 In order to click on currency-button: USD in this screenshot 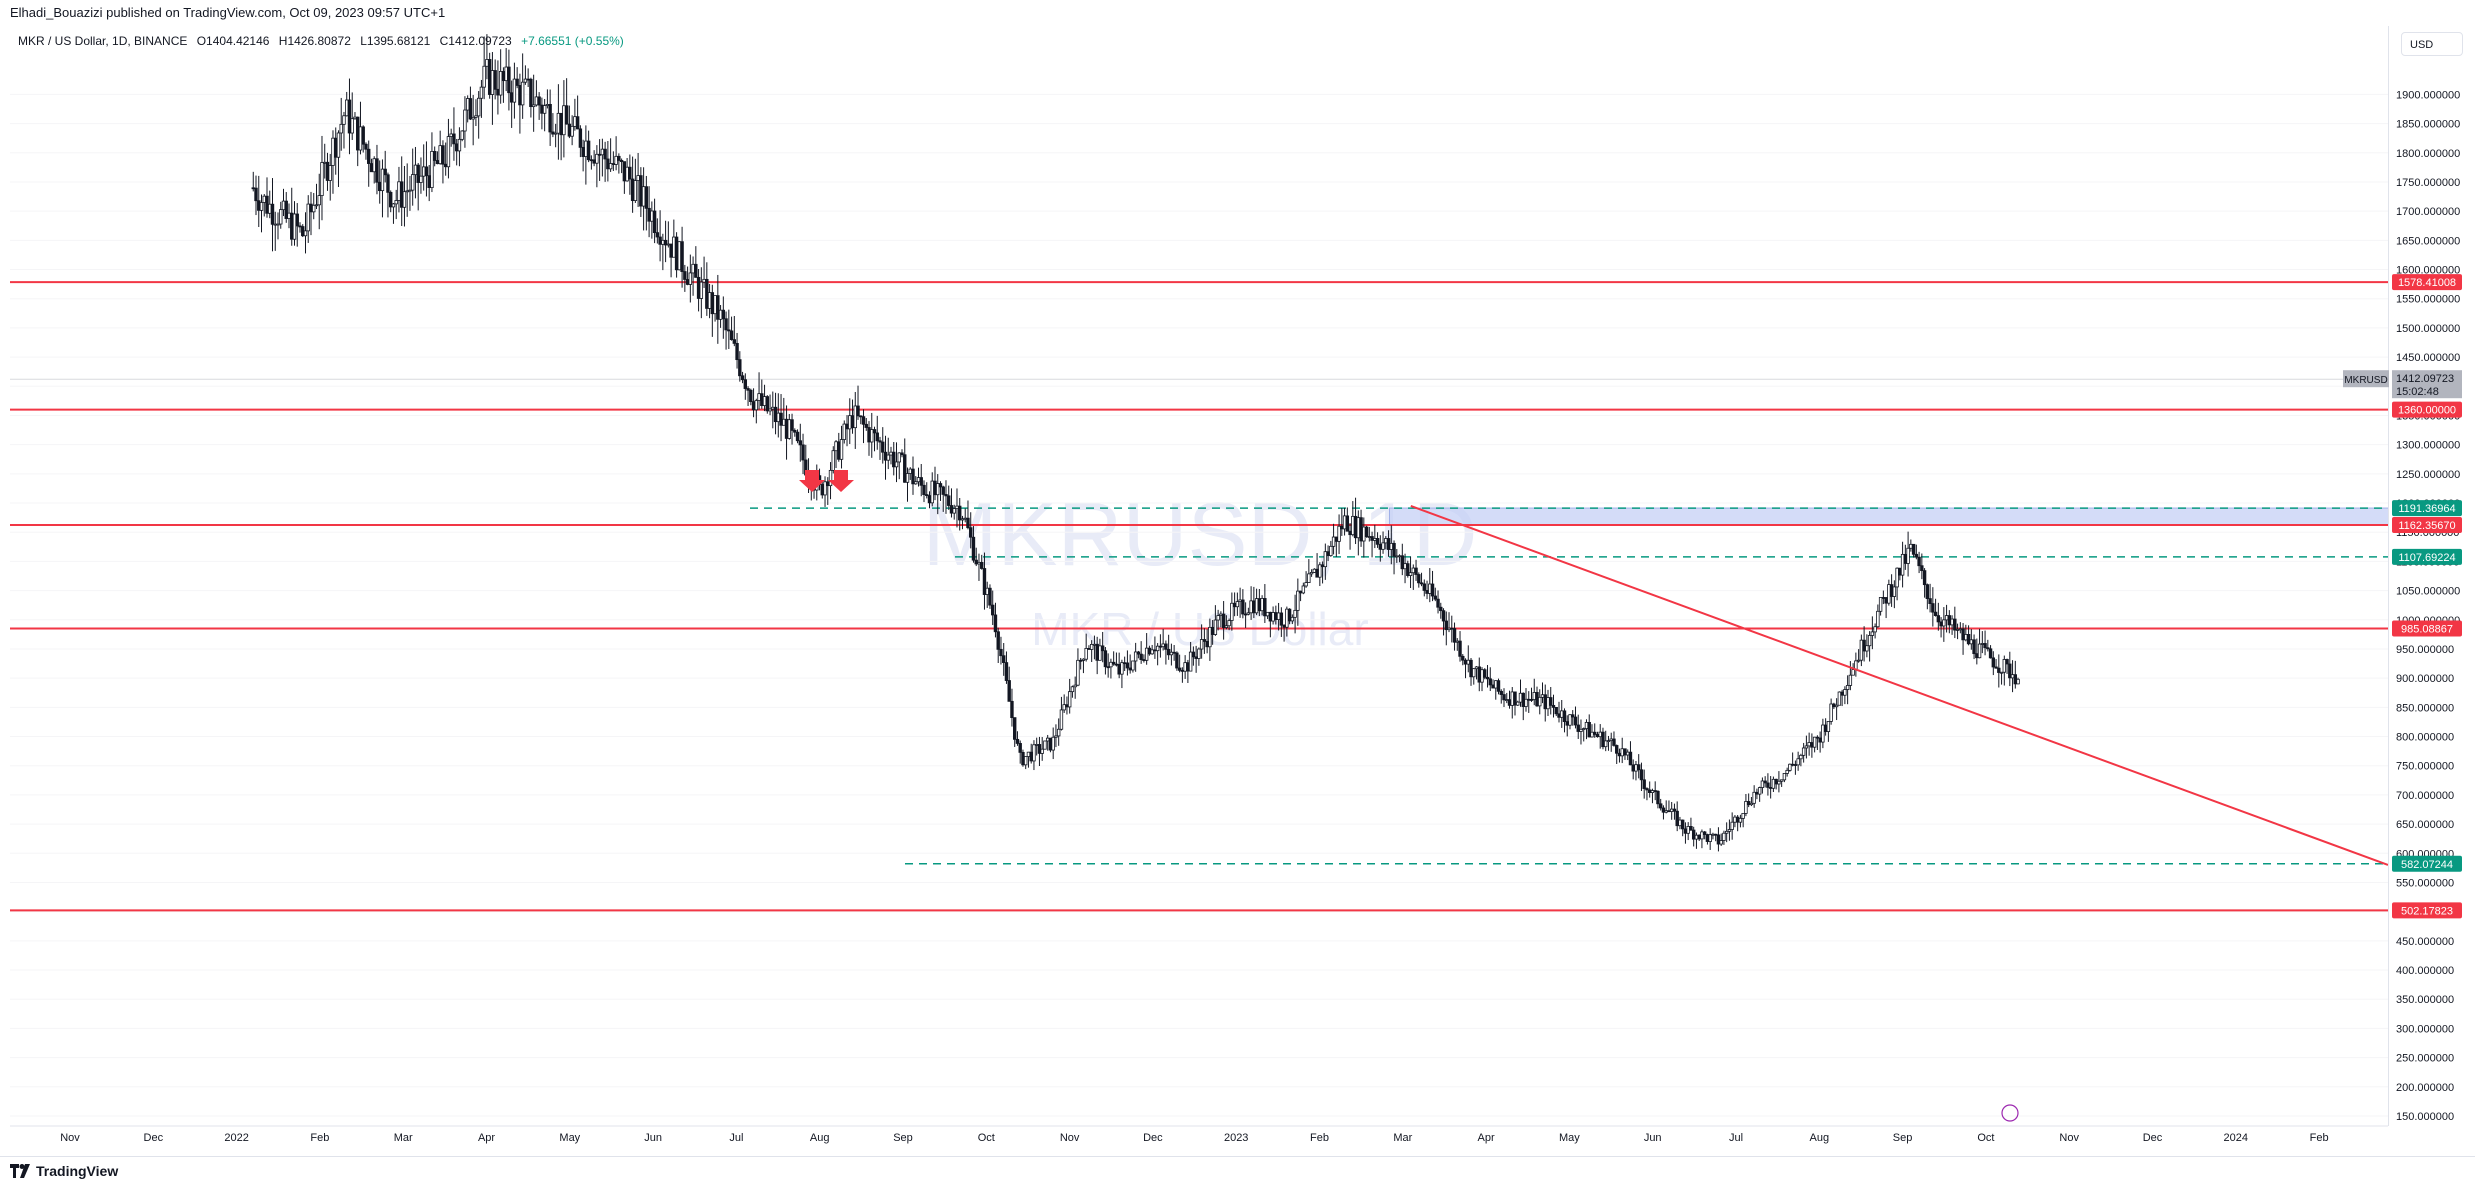, I will do `click(2432, 44)`.